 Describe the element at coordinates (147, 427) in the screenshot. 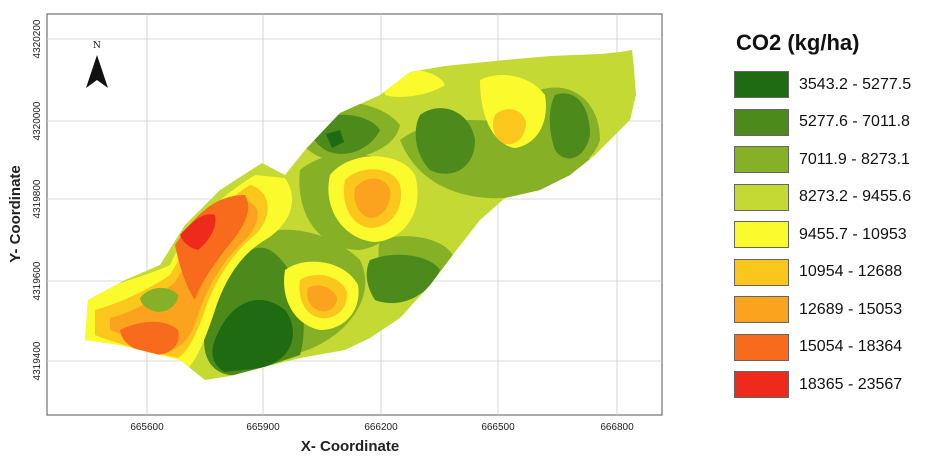

I see `x-tick-label: 665600` at that location.